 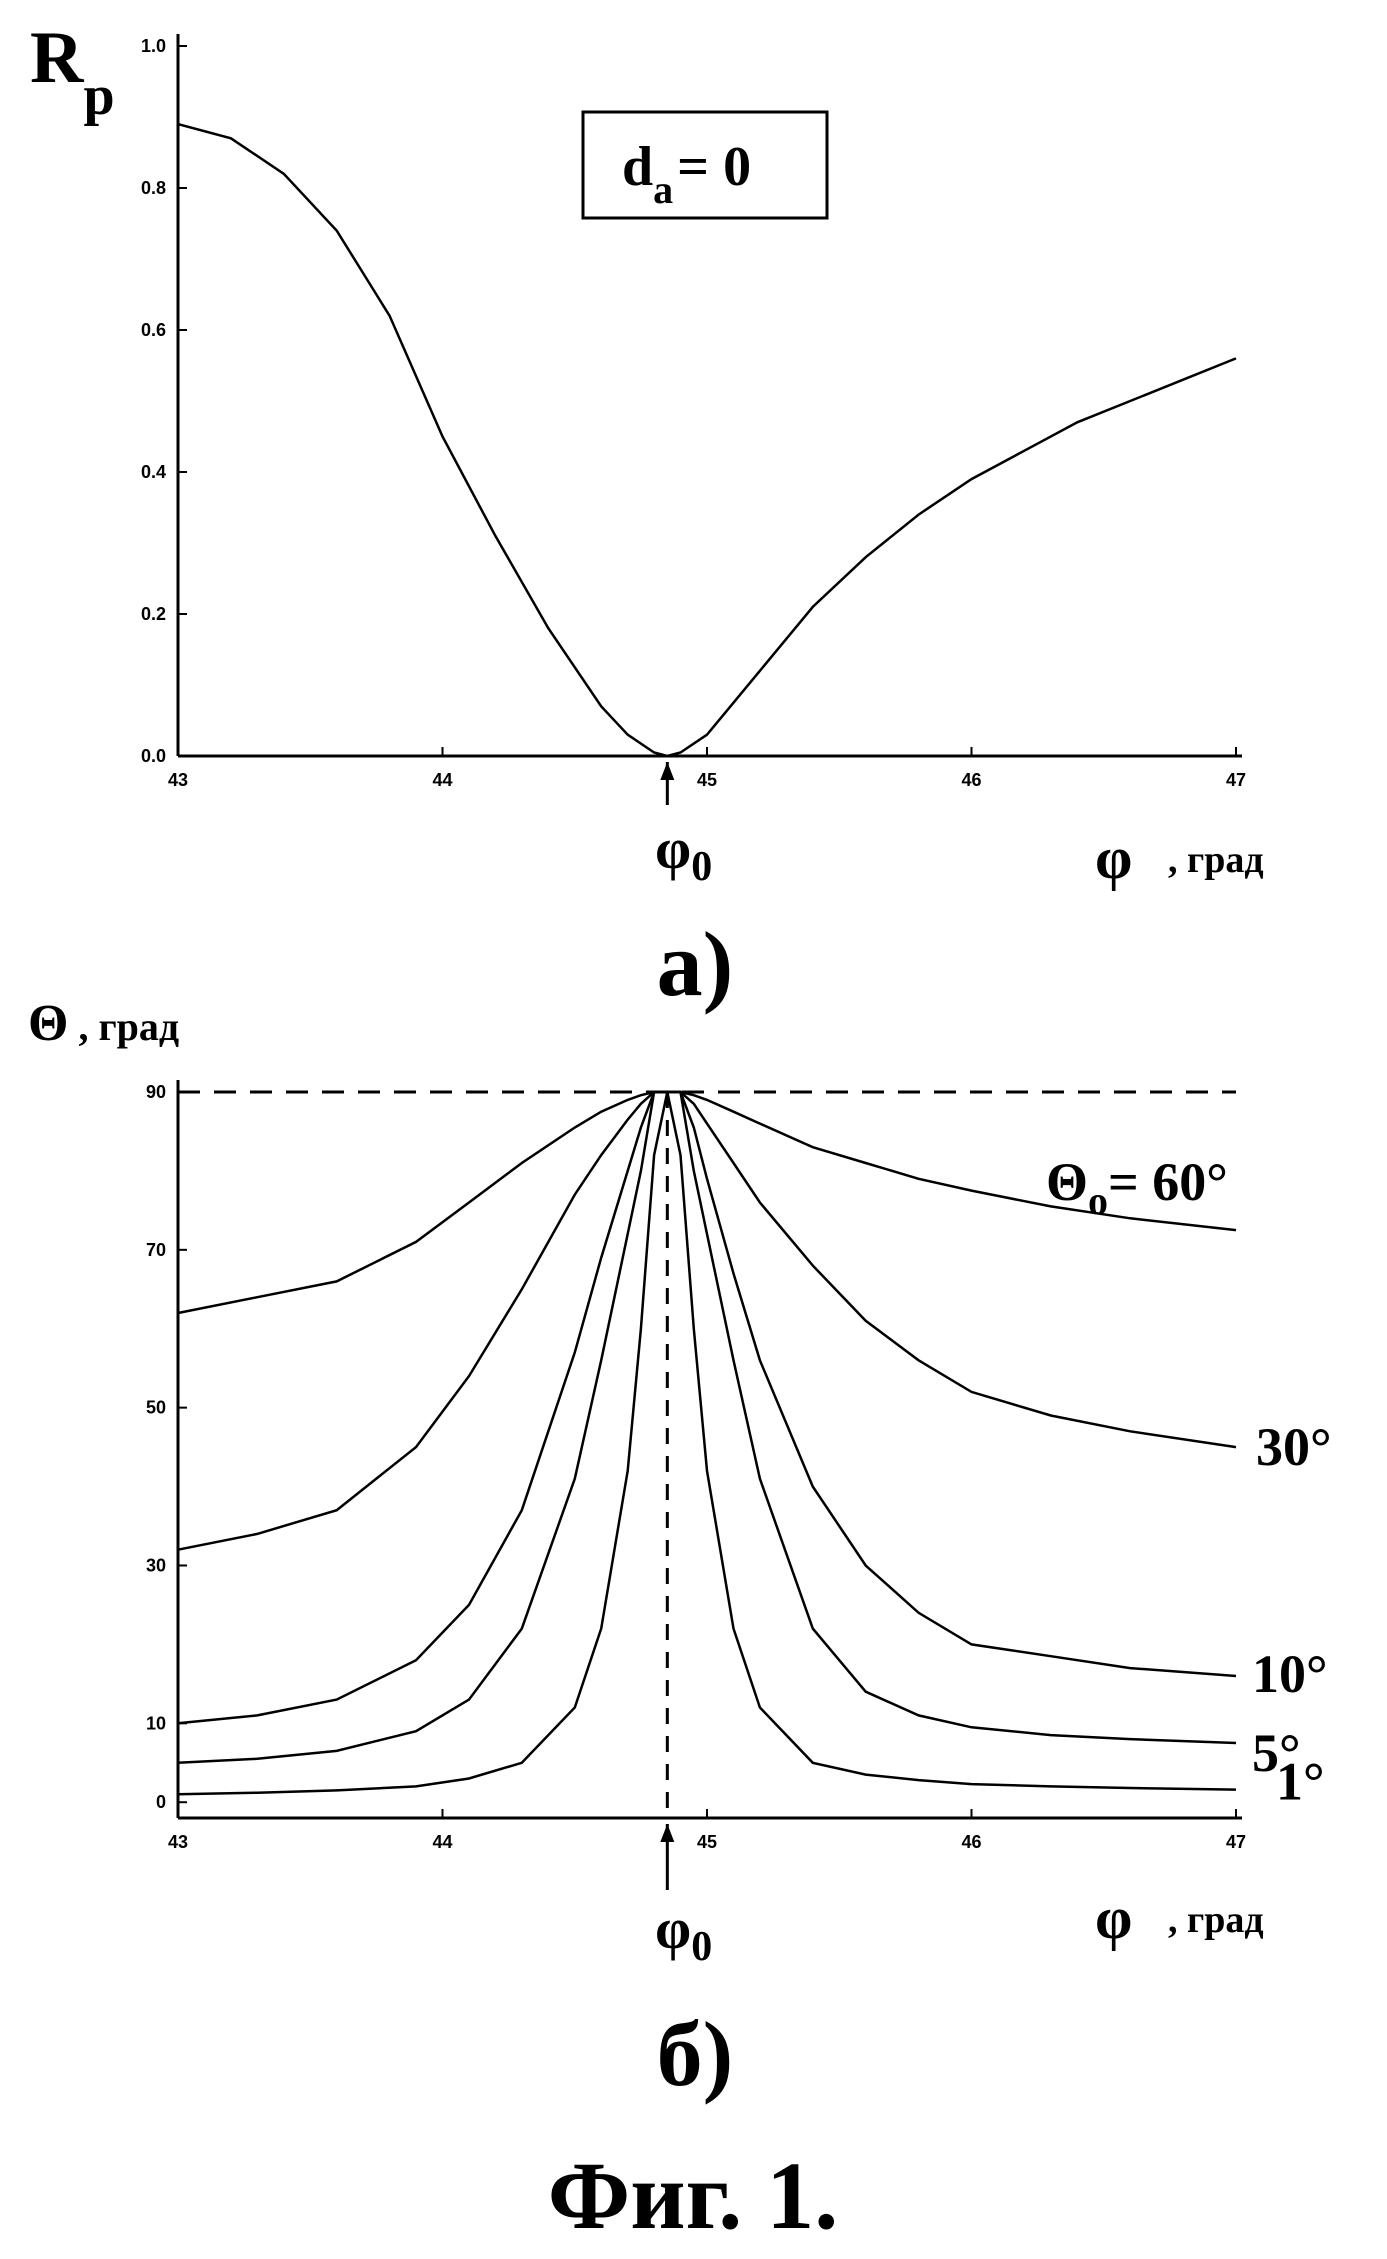 What do you see at coordinates (156, 1565) in the screenshot?
I see `chart-b-y-tick-label: 30` at bounding box center [156, 1565].